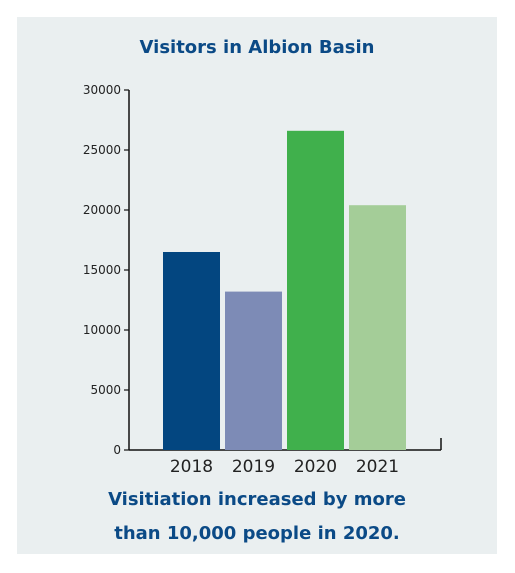  Describe the element at coordinates (253, 370) in the screenshot. I see `bar-2019` at that location.